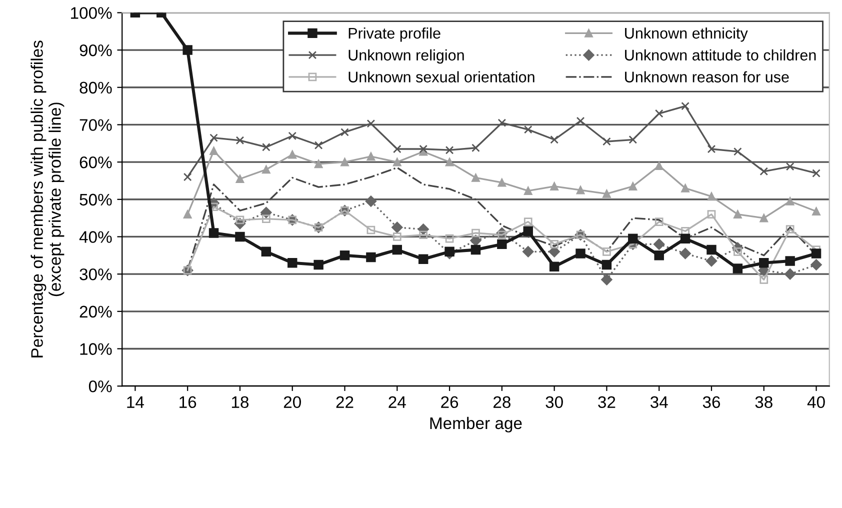 This screenshot has height=508, width=842. I want to click on legend-label: Unknown sexual orientation, so click(441, 76).